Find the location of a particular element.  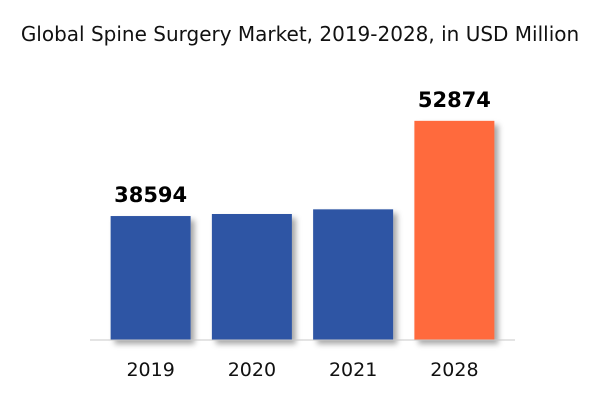

x-tick-label-2021: 2021 is located at coordinates (353, 370).